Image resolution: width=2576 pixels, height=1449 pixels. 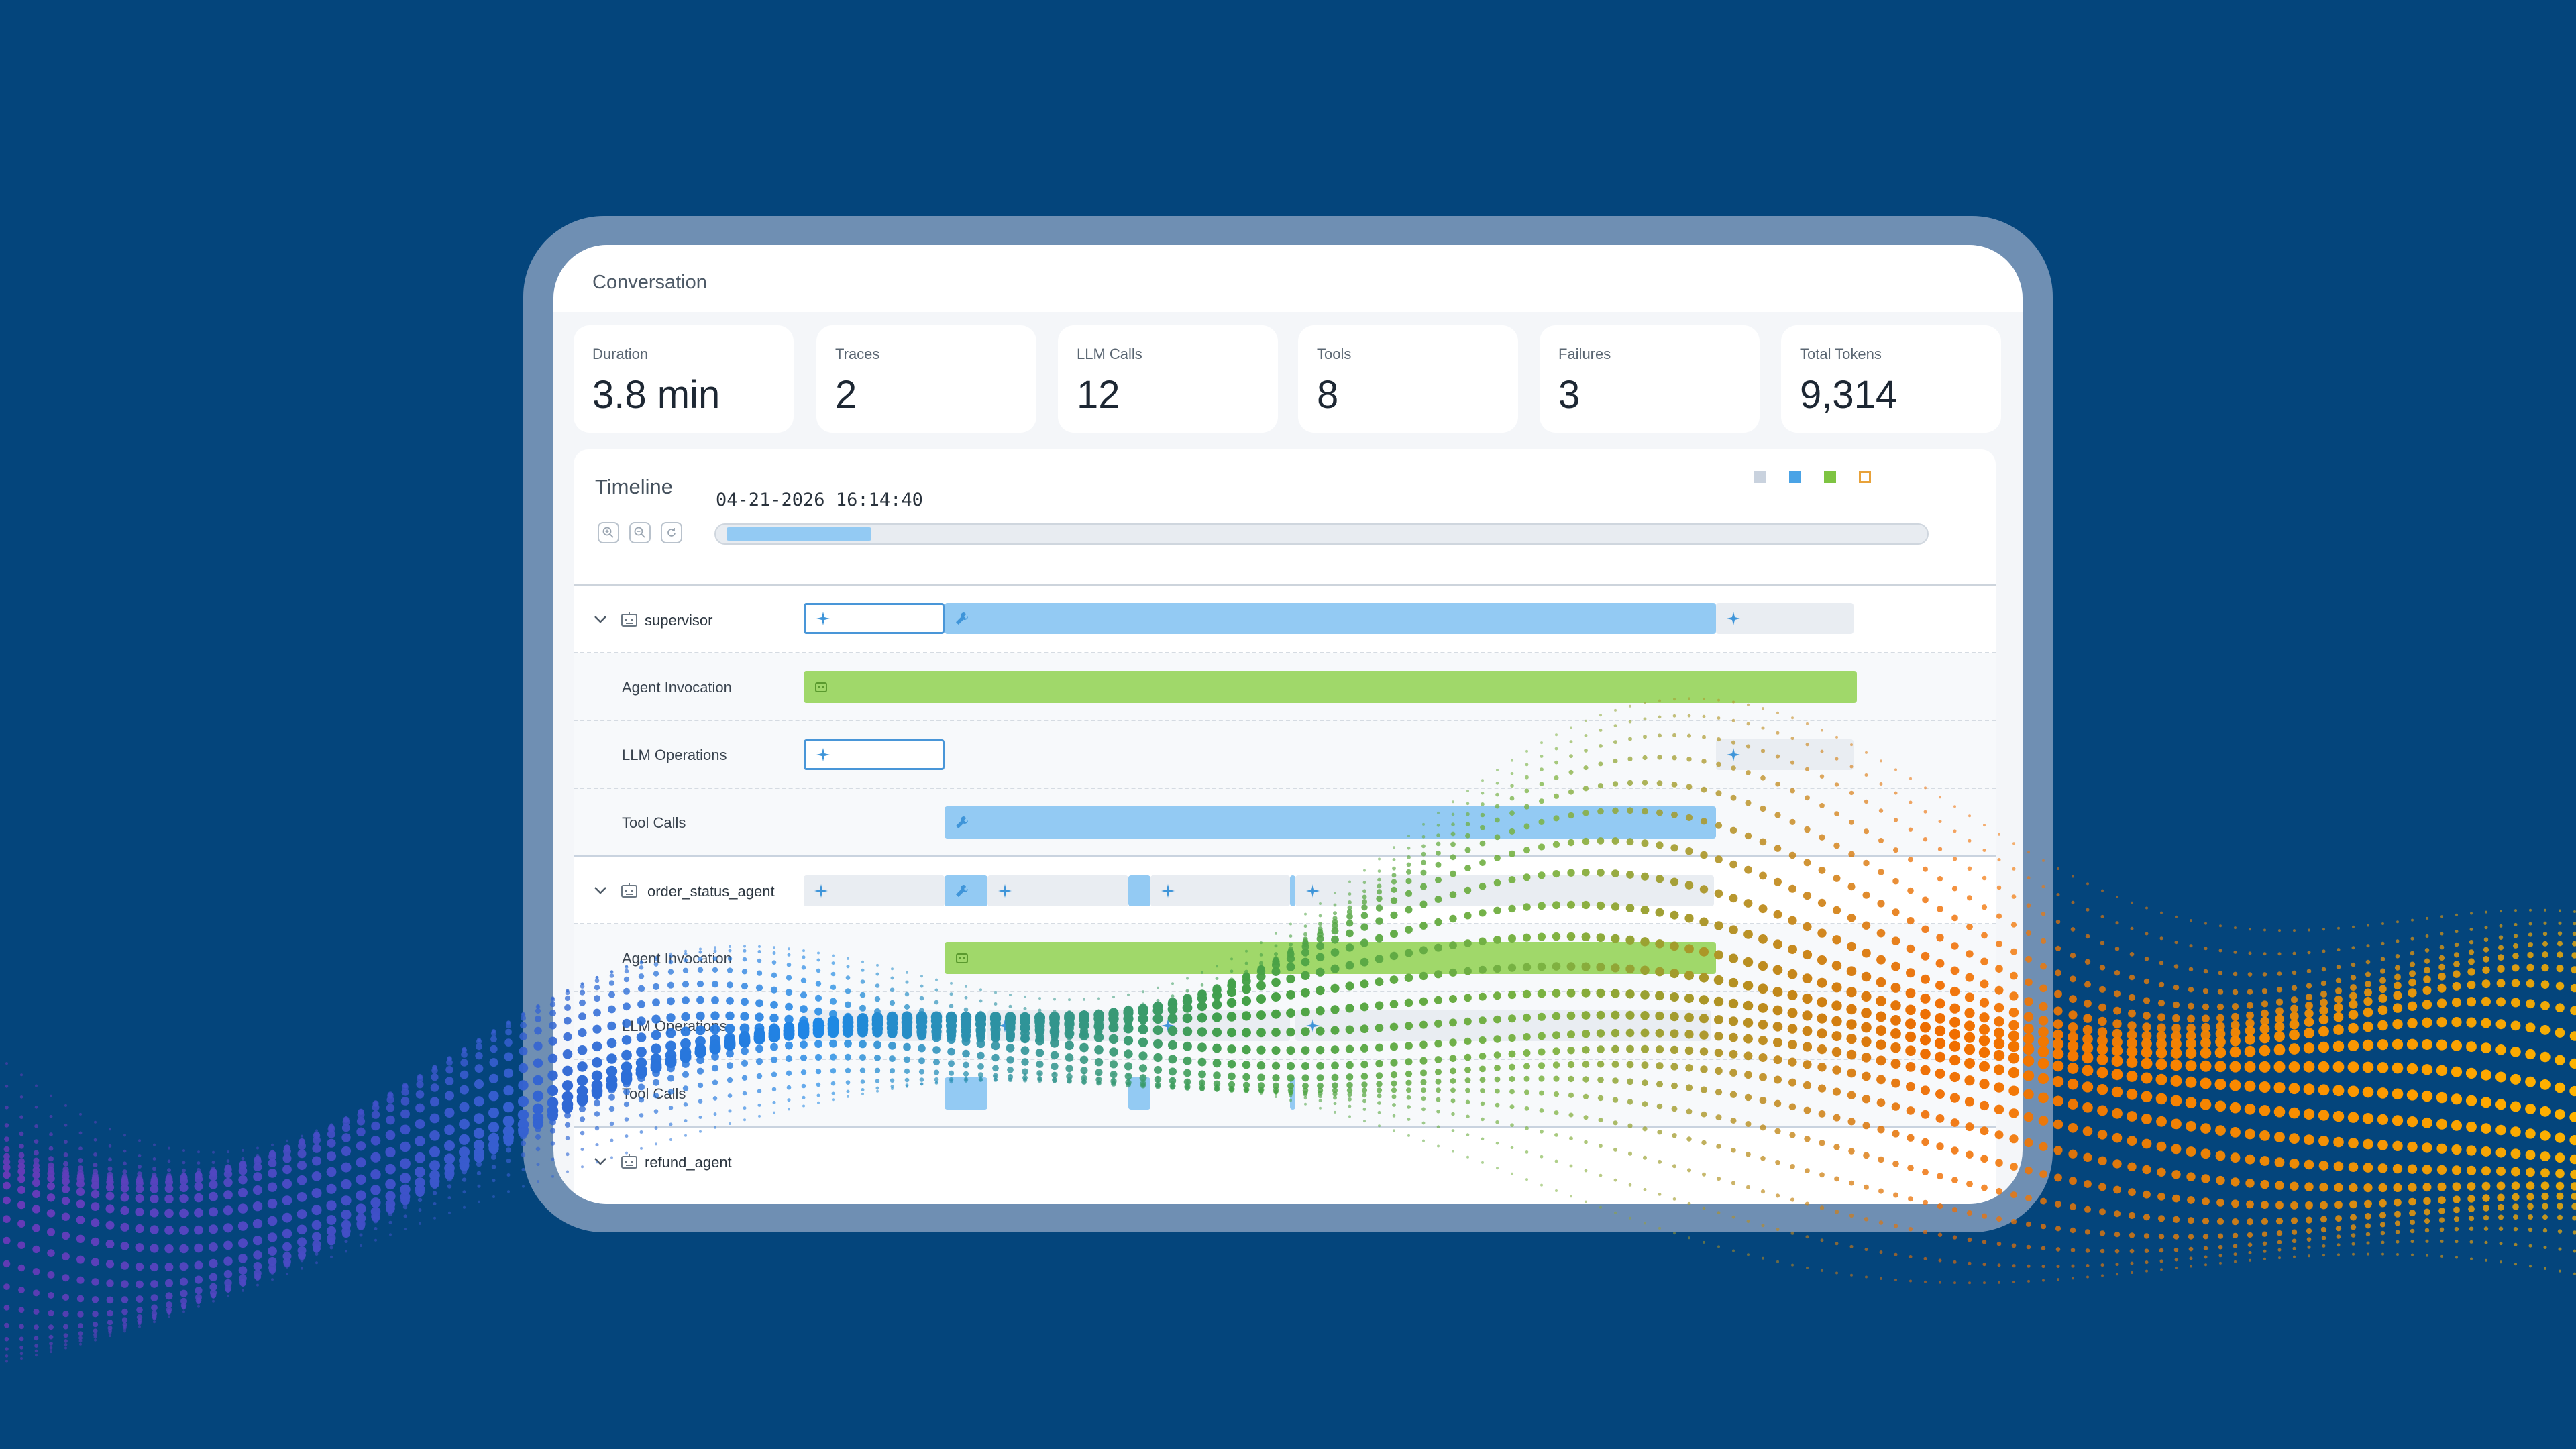 I want to click on reset-zoom-button, so click(x=671, y=532).